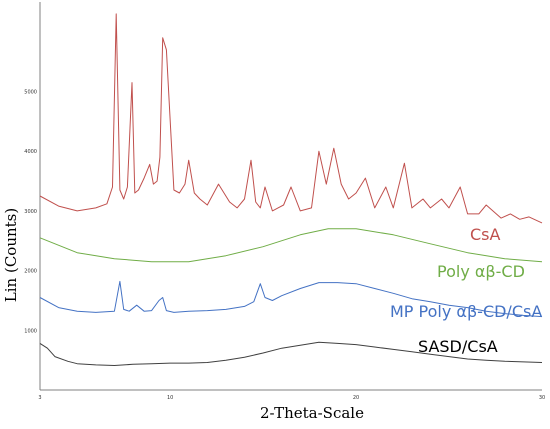  I want to click on series-line-poly, so click(291, 245).